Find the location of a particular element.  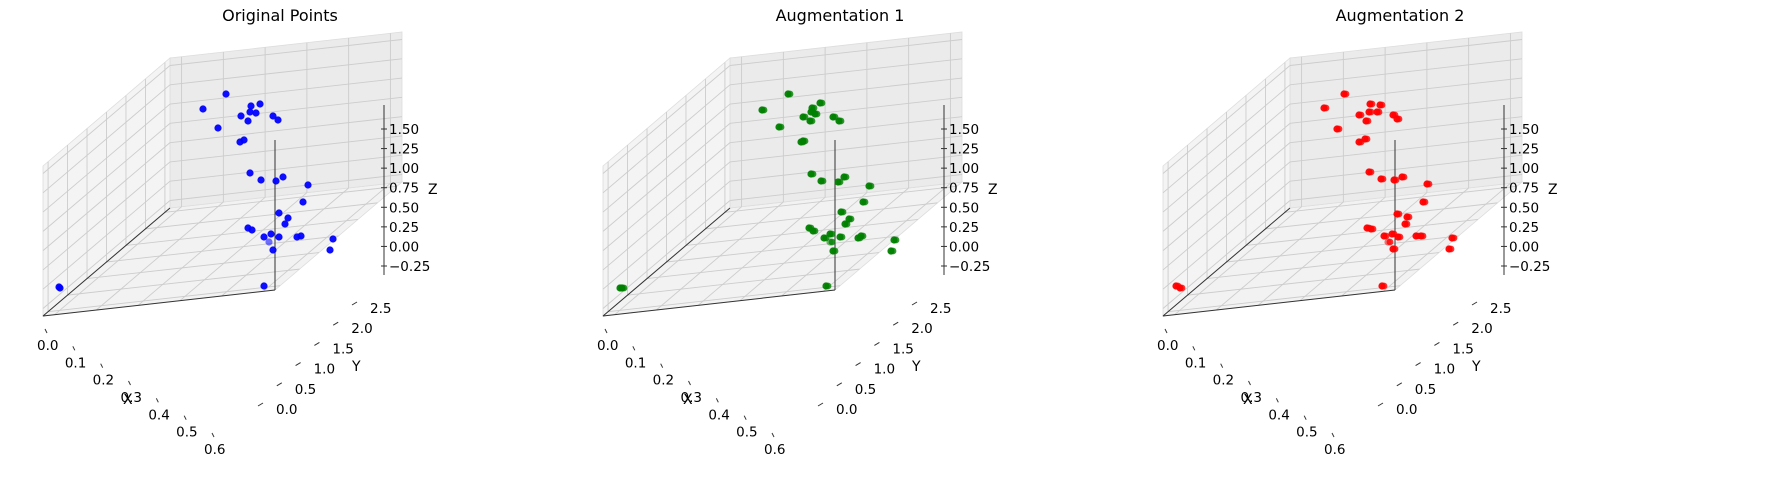

x-axis-label: X is located at coordinates (1248, 400).